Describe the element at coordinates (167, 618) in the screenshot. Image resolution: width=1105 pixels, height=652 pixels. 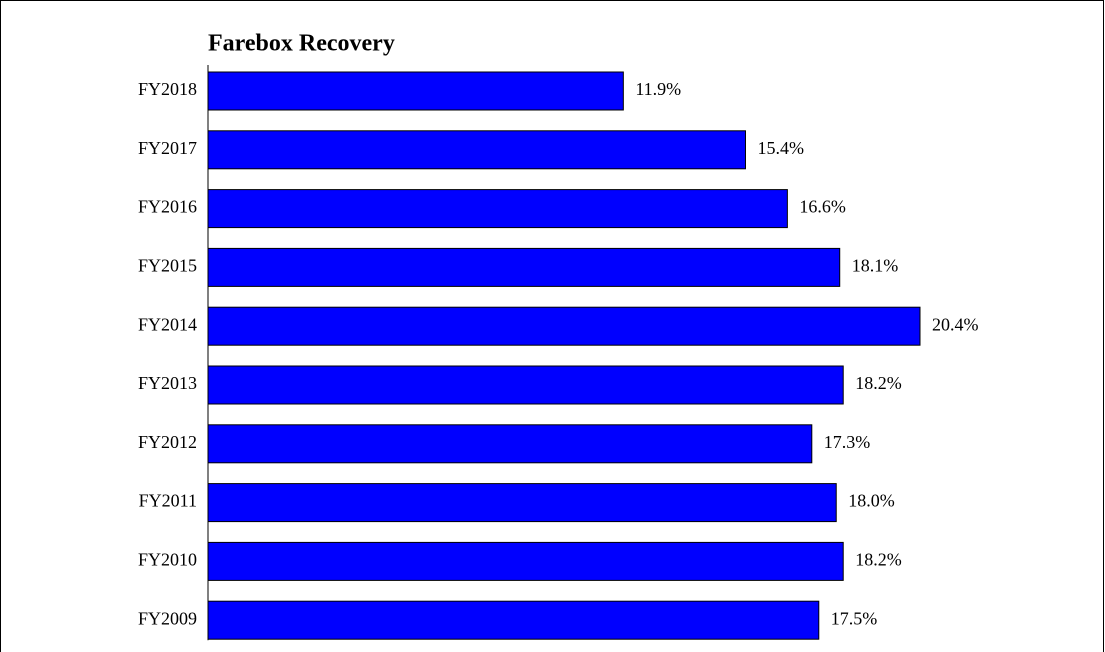
I see `y-tick-label: FY2009` at that location.